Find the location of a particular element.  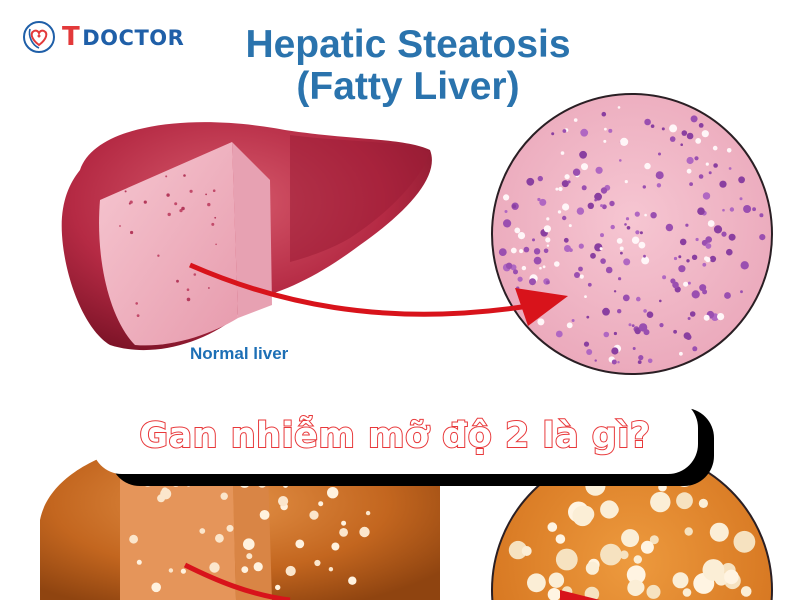

arrow-to-magnified-fatty is located at coordinates (237, 581).